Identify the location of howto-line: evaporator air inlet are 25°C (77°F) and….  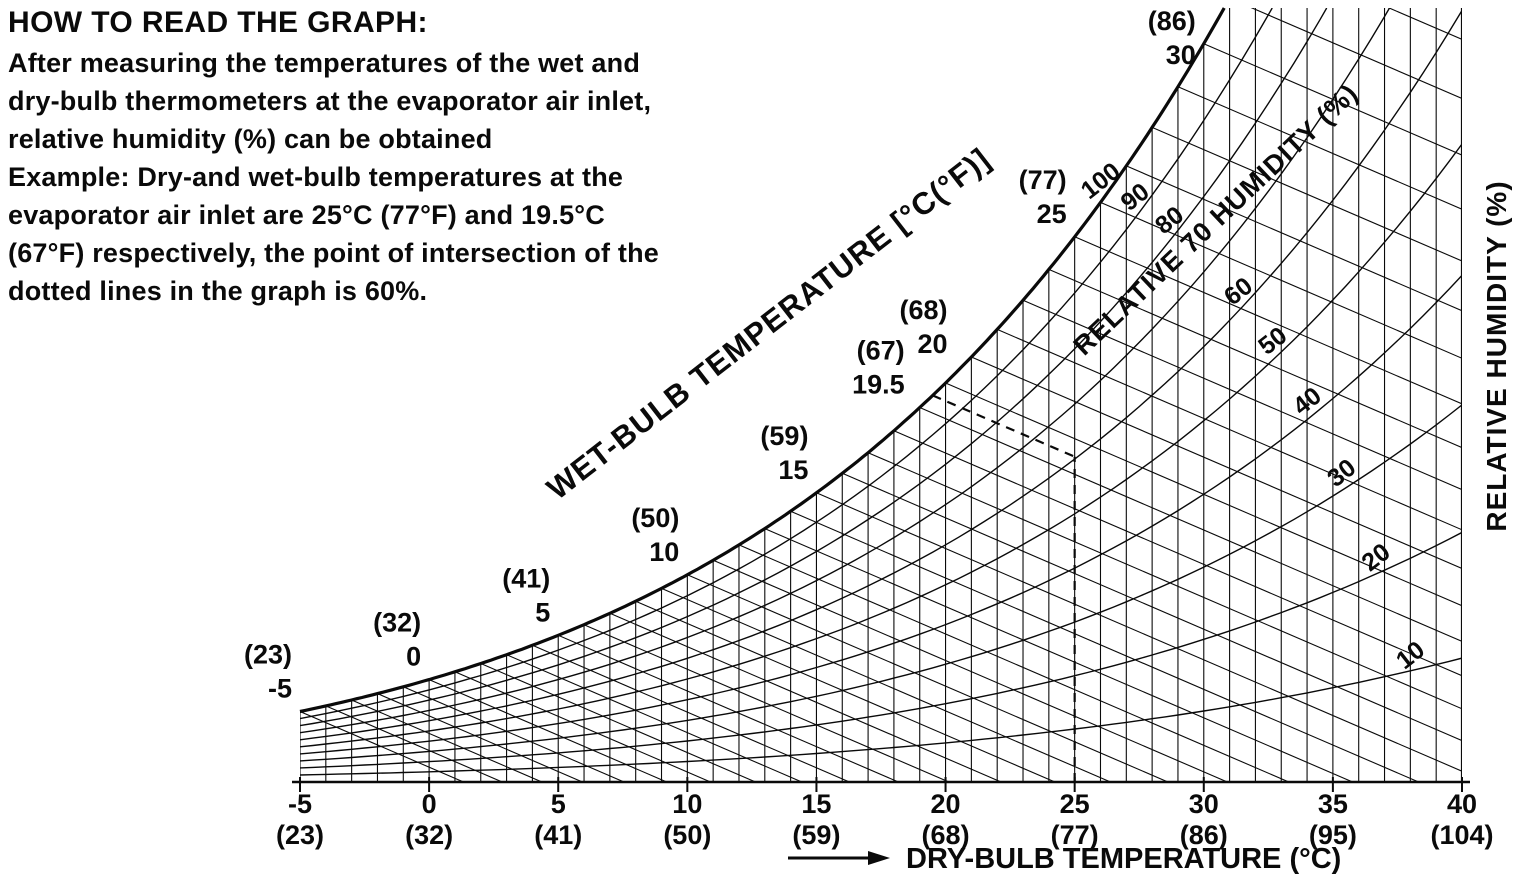
(307, 215).